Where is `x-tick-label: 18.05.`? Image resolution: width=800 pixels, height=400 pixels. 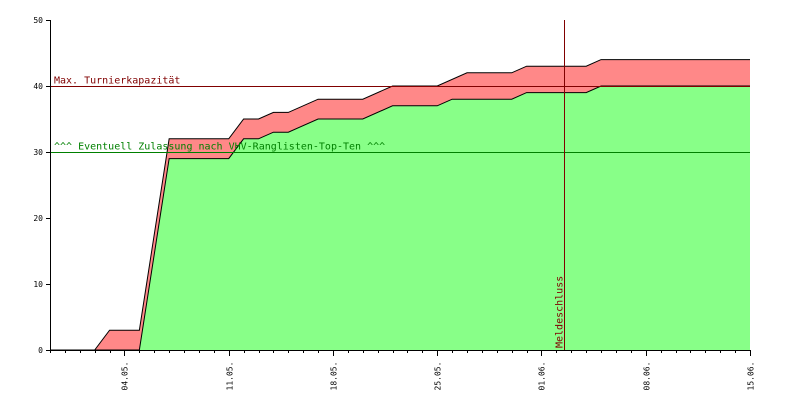
x-tick-label: 18.05. is located at coordinates (334, 376).